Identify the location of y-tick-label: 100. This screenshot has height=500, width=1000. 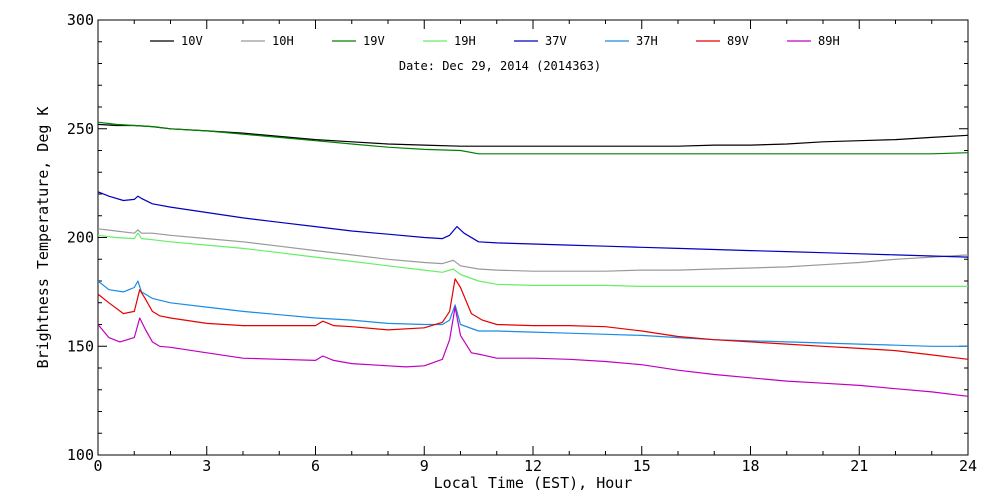
(80, 455).